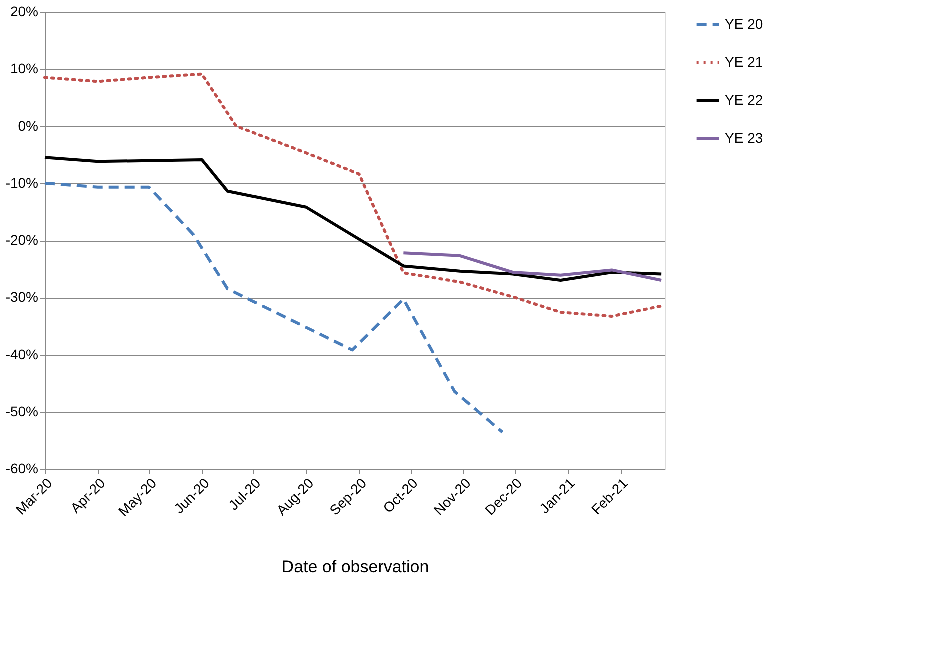 The width and height of the screenshot is (945, 668). I want to click on y-tick-label: 10%, so click(24, 68).